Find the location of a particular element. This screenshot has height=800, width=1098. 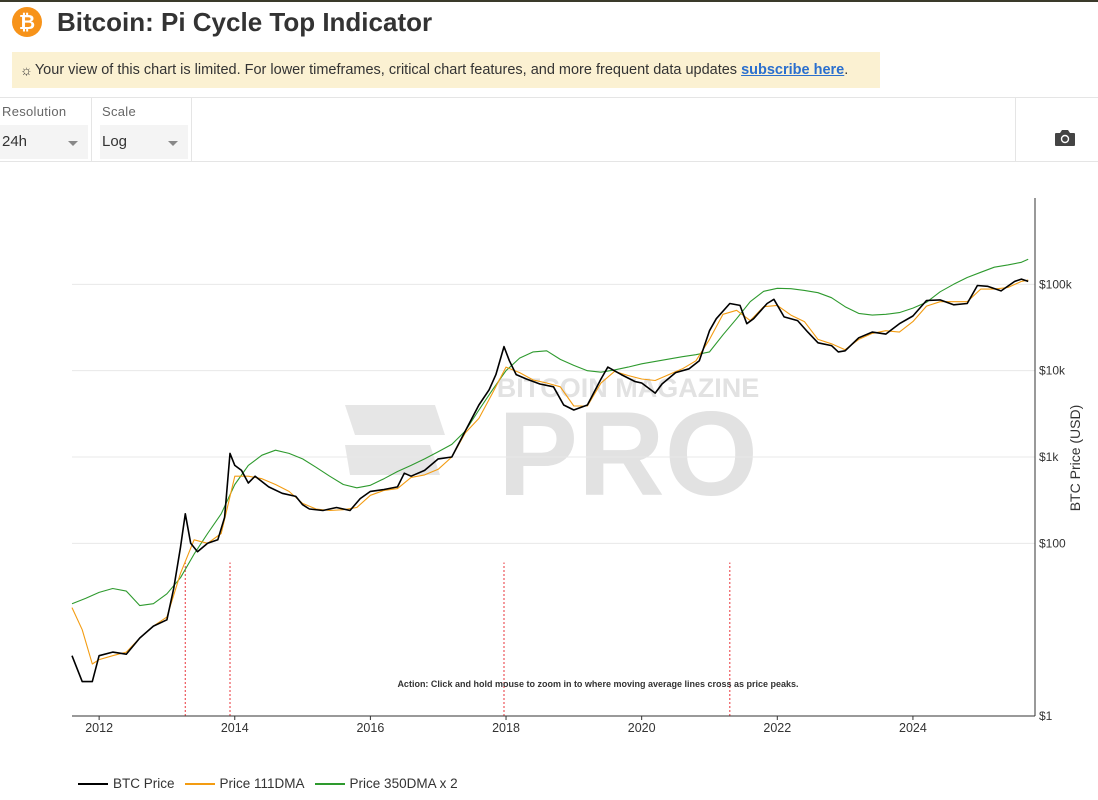

legend-label: BTC Price is located at coordinates (144, 783).